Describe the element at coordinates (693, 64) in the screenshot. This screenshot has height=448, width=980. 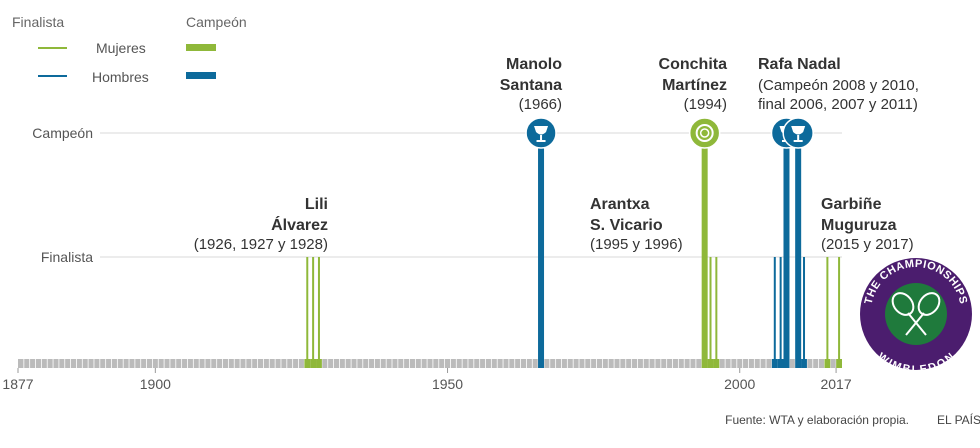
I see `conchita-martinez-name-line1: Conchita` at that location.